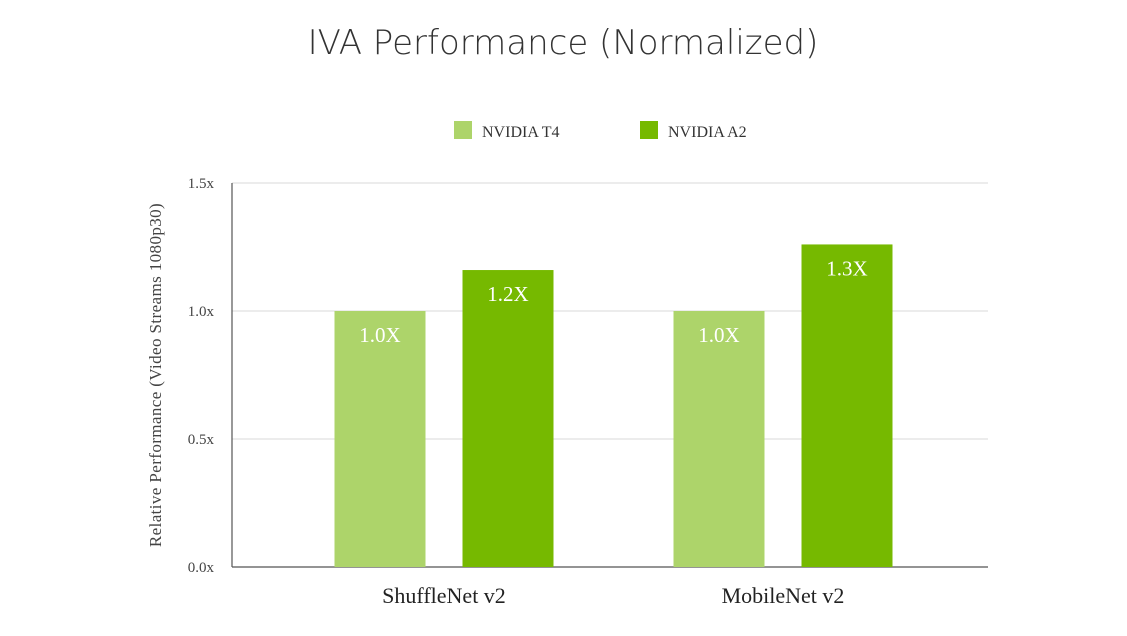 This screenshot has height=636, width=1127. I want to click on bar-data-label: 1.3X, so click(846, 268).